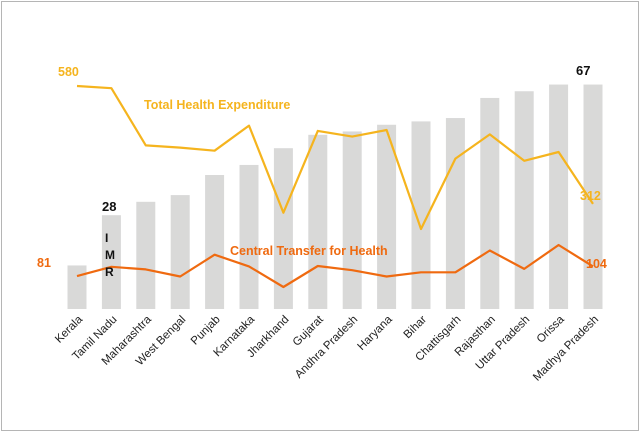 The image size is (642, 434). What do you see at coordinates (217, 105) in the screenshot?
I see `the-series-name-label: Total Health Expenditure` at bounding box center [217, 105].